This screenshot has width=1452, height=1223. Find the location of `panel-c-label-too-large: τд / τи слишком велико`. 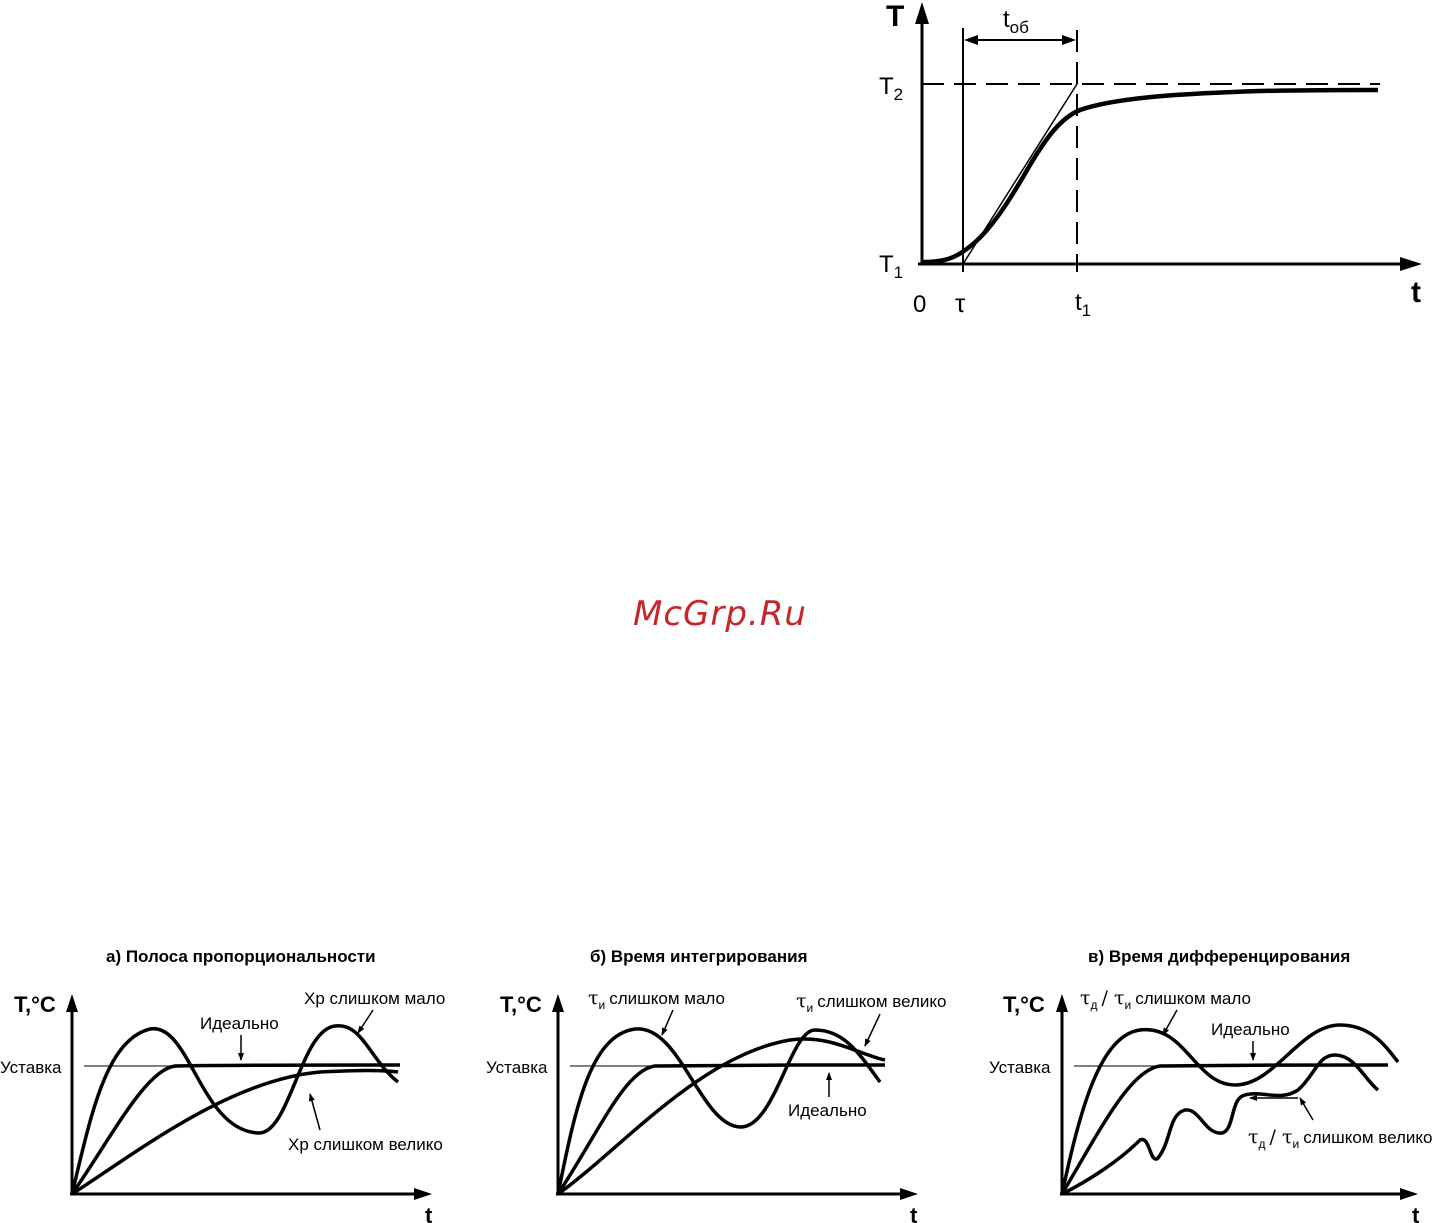

panel-c-label-too-large: τд / τи слишком велико is located at coordinates (1340, 1138).